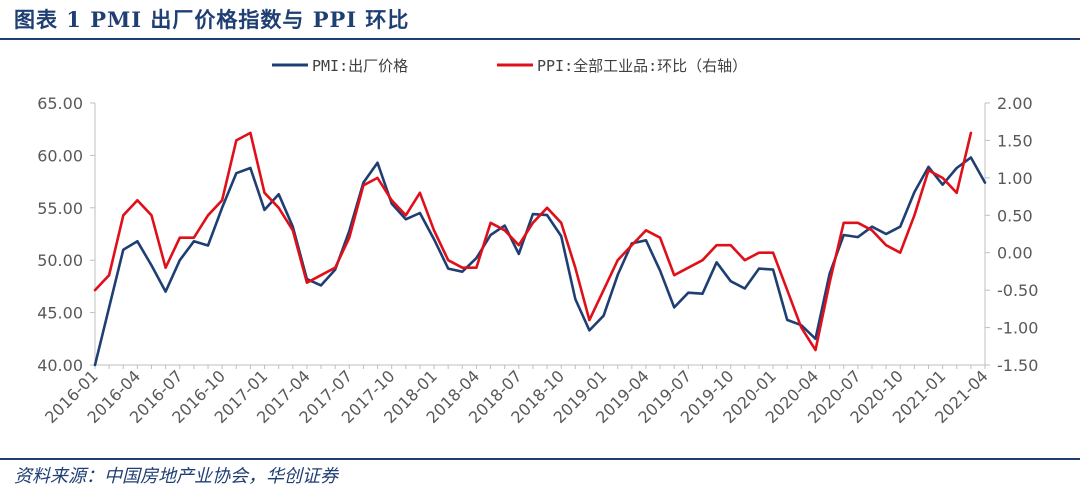  Describe the element at coordinates (1015, 140) in the screenshot. I see `right-axis-tick-label: 1.50` at that location.